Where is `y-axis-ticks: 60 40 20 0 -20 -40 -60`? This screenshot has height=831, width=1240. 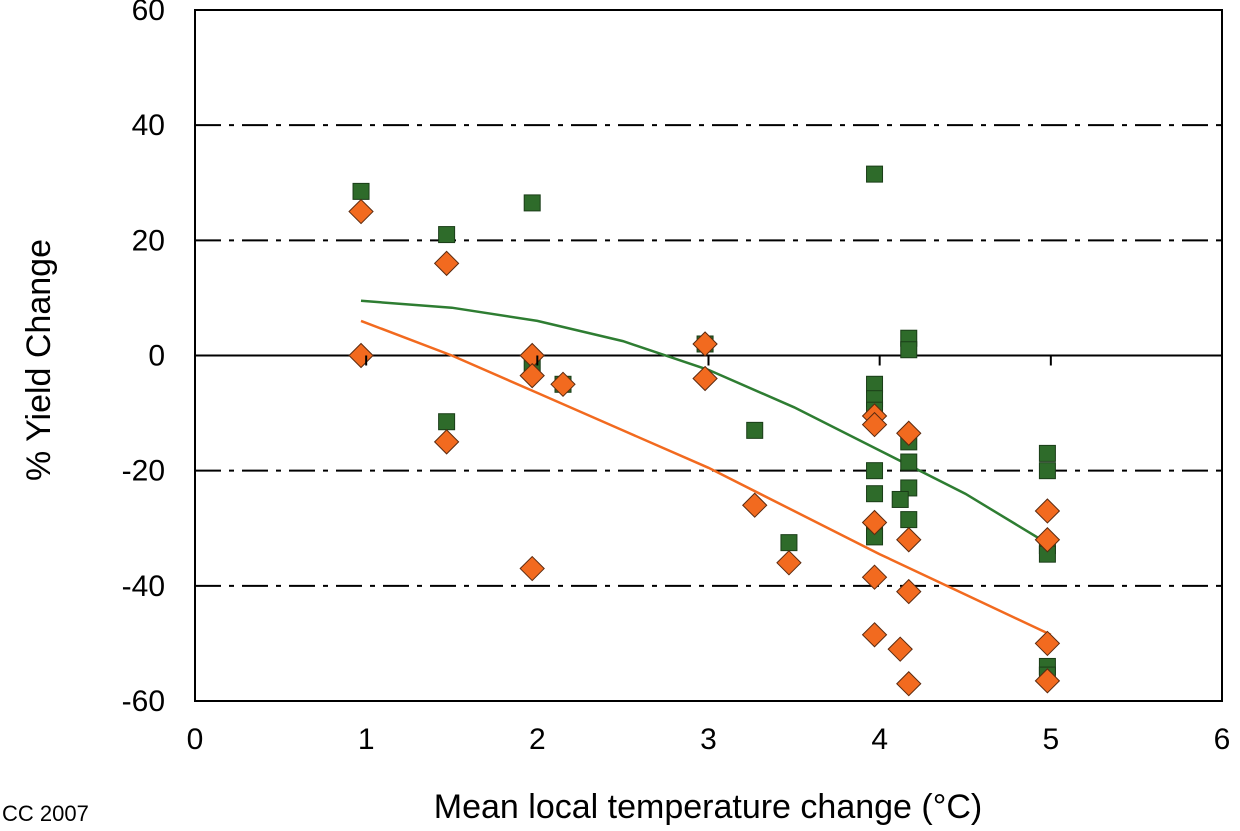
y-axis-ticks: 60 40 20 0 -20 -40 -60 is located at coordinates (143, 359).